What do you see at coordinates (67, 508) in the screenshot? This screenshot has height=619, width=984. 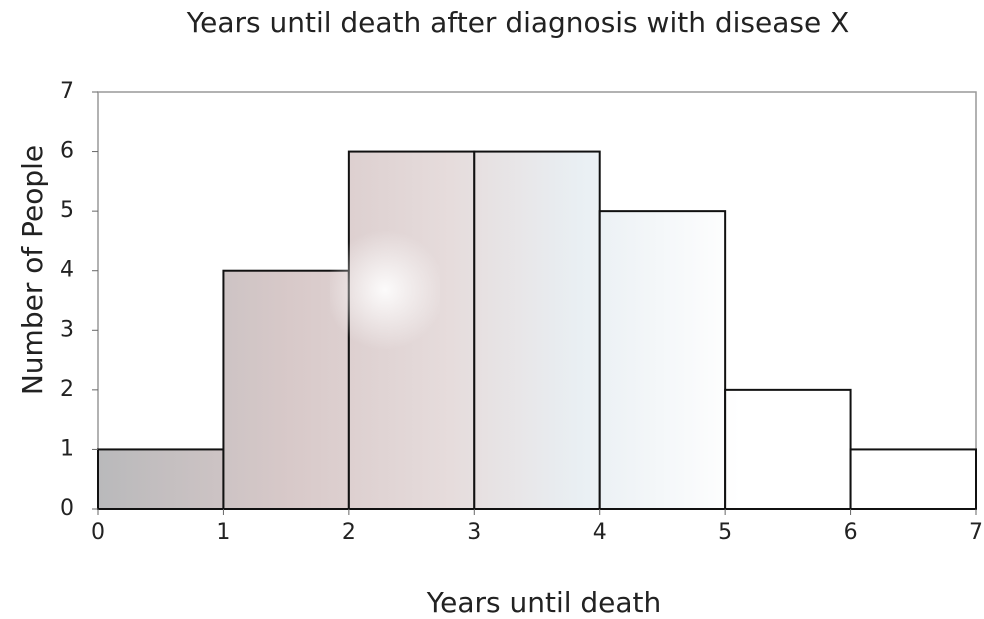 I see `y-tick-label: 0` at bounding box center [67, 508].